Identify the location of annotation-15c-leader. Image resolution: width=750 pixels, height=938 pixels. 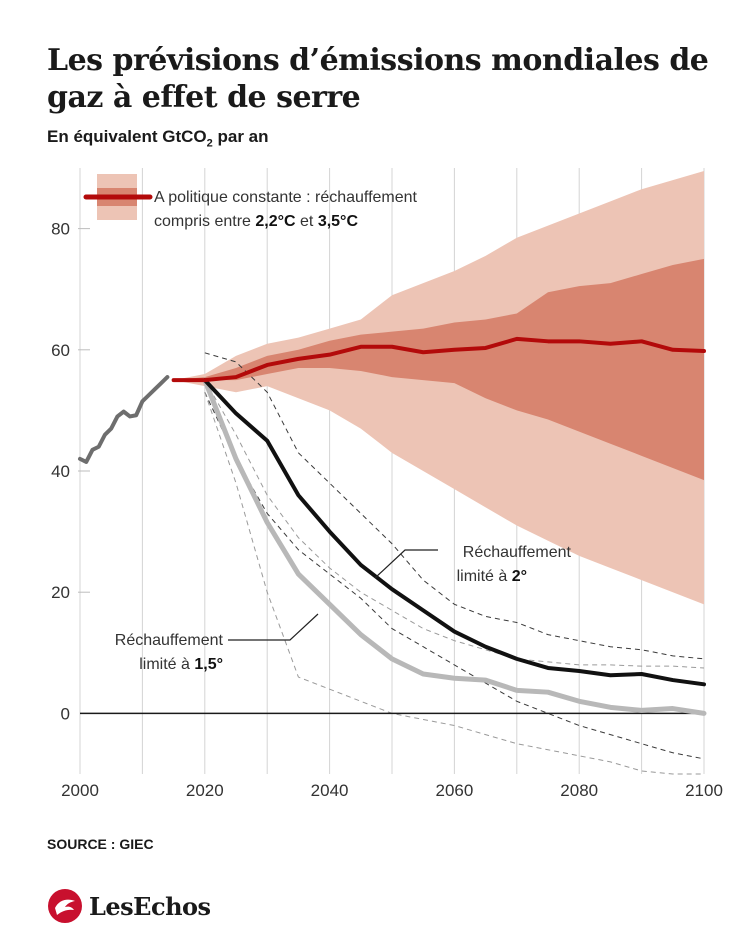
(273, 627).